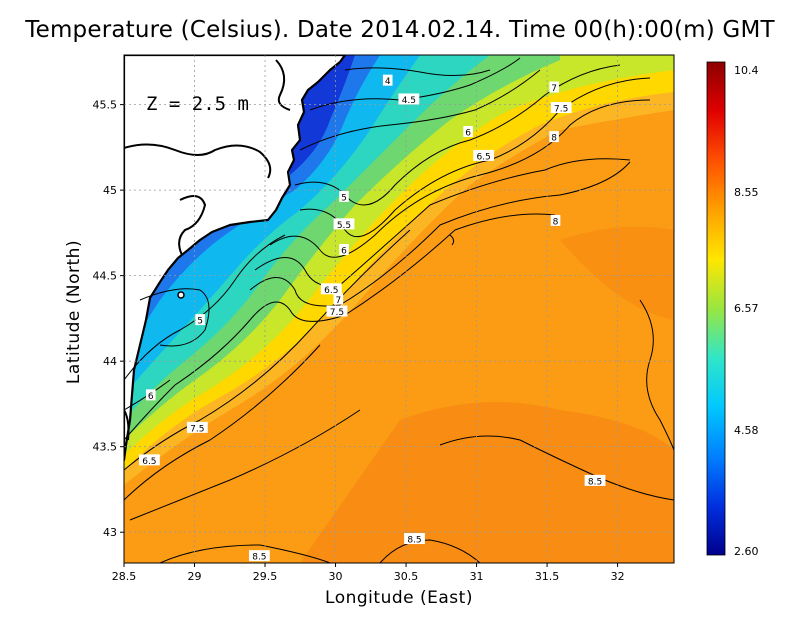 This screenshot has height=618, width=800. I want to click on x-tick-label: 31.5, so click(547, 576).